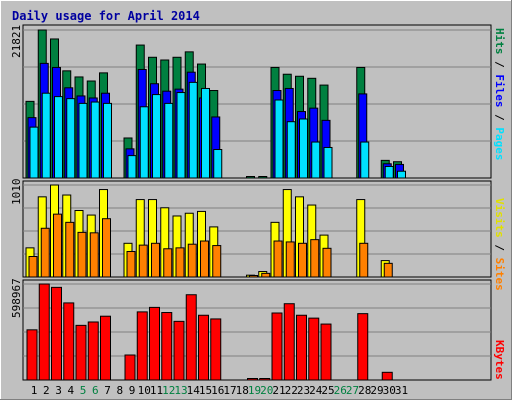  What do you see at coordinates (168, 390) in the screenshot?
I see `day-label-12: 12` at bounding box center [168, 390].